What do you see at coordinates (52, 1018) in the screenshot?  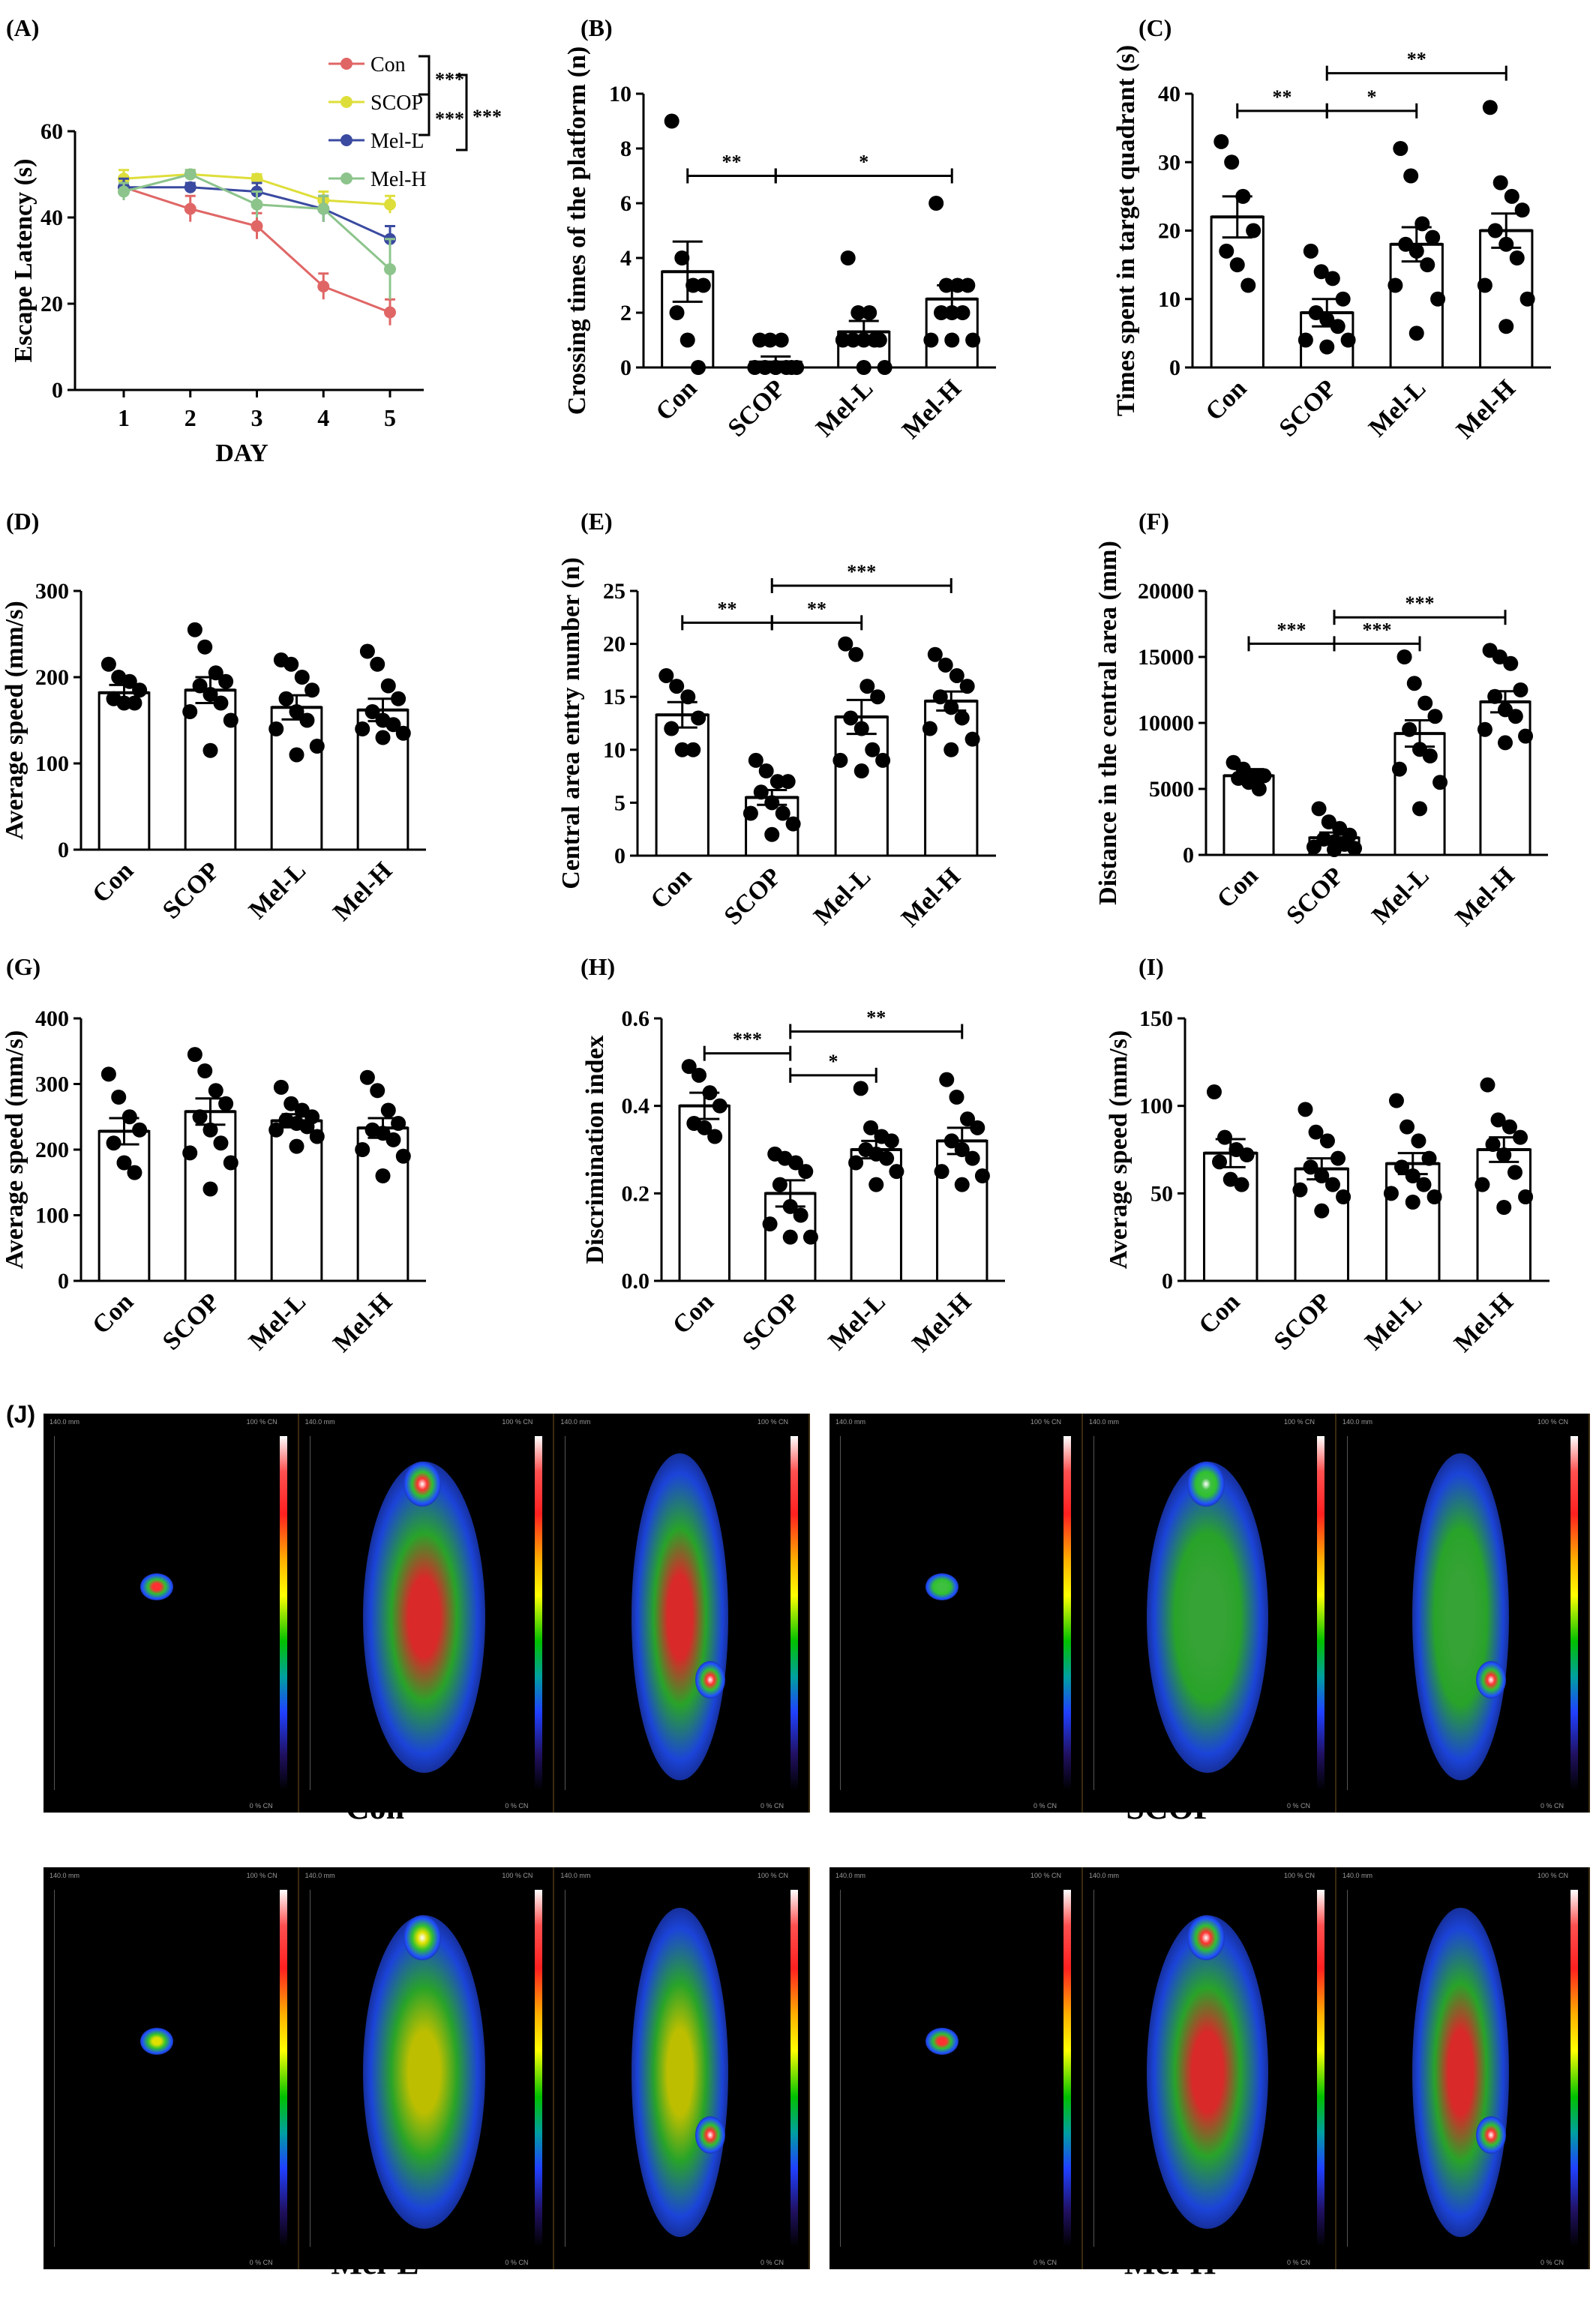 I see `y-tick-label: 400` at bounding box center [52, 1018].